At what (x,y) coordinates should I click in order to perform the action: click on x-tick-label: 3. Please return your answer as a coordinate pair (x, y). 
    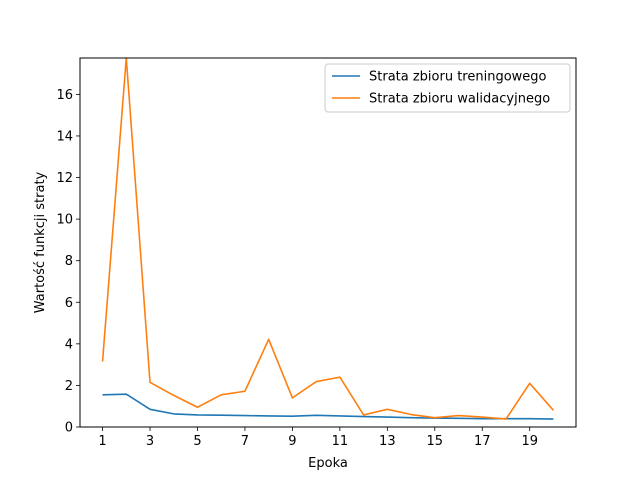
    Looking at the image, I should click on (150, 441).